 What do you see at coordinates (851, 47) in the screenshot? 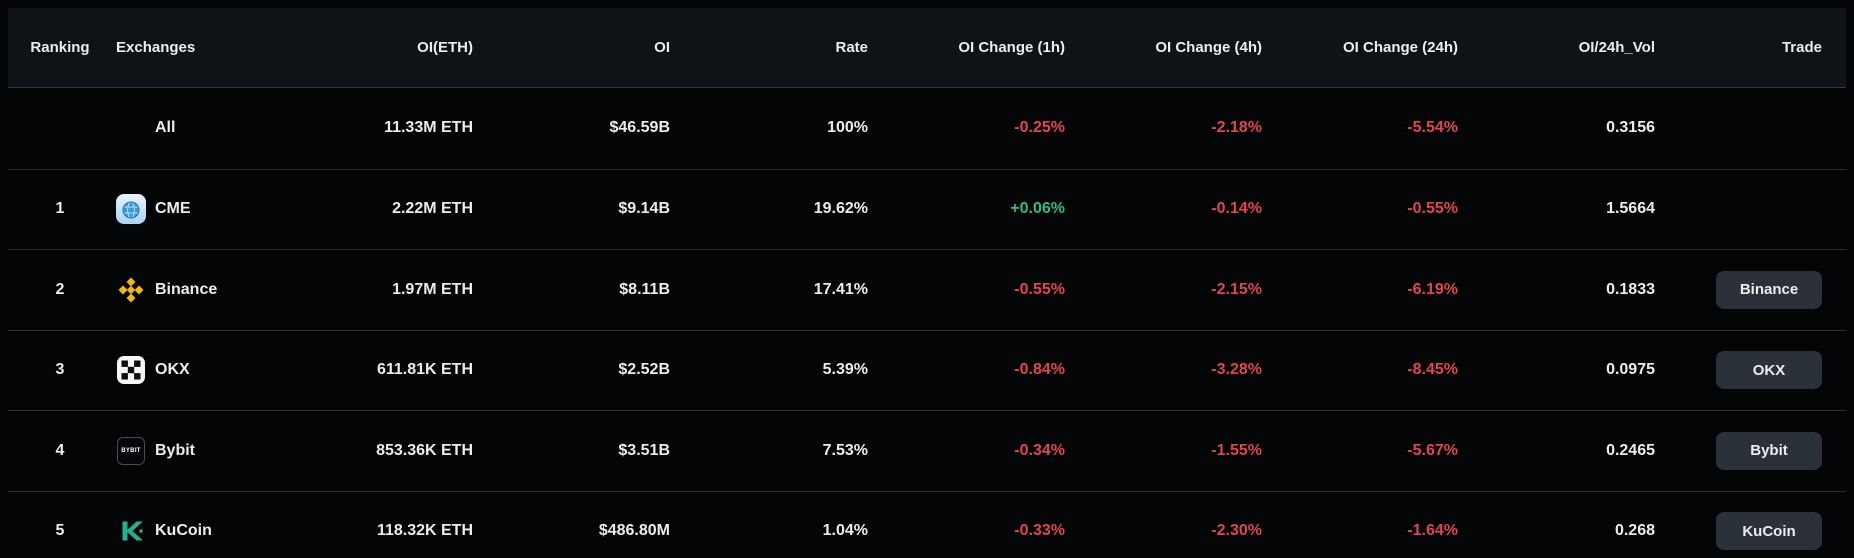
I see `column-header-rate: Rate` at bounding box center [851, 47].